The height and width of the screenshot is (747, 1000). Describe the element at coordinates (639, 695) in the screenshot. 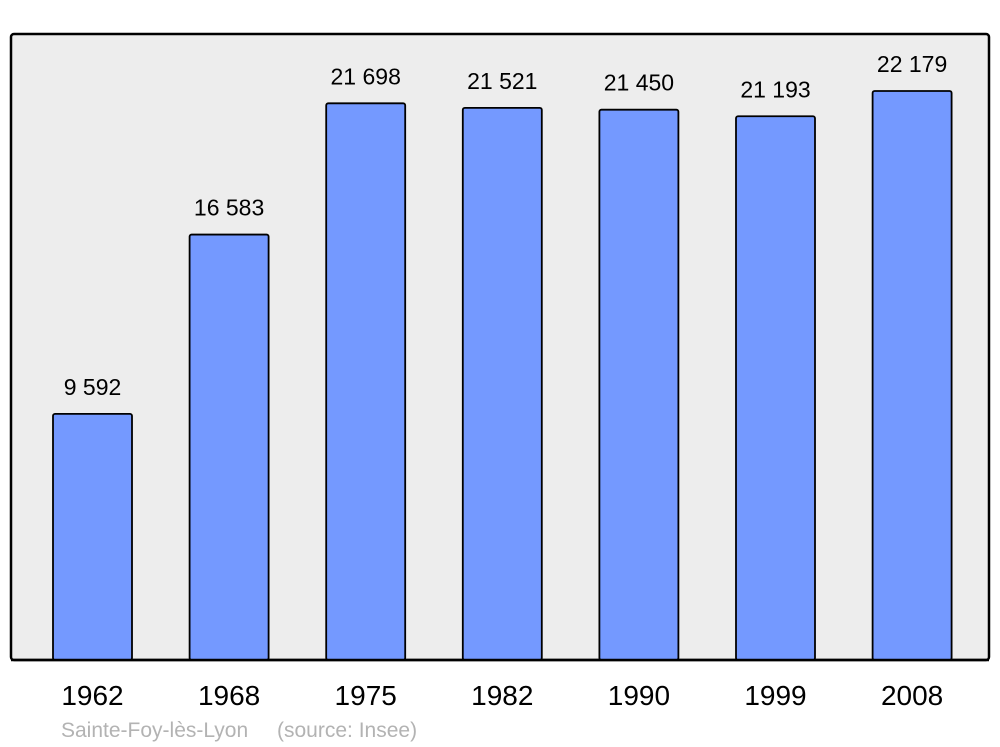

I see `category-label-1990: 1990` at that location.